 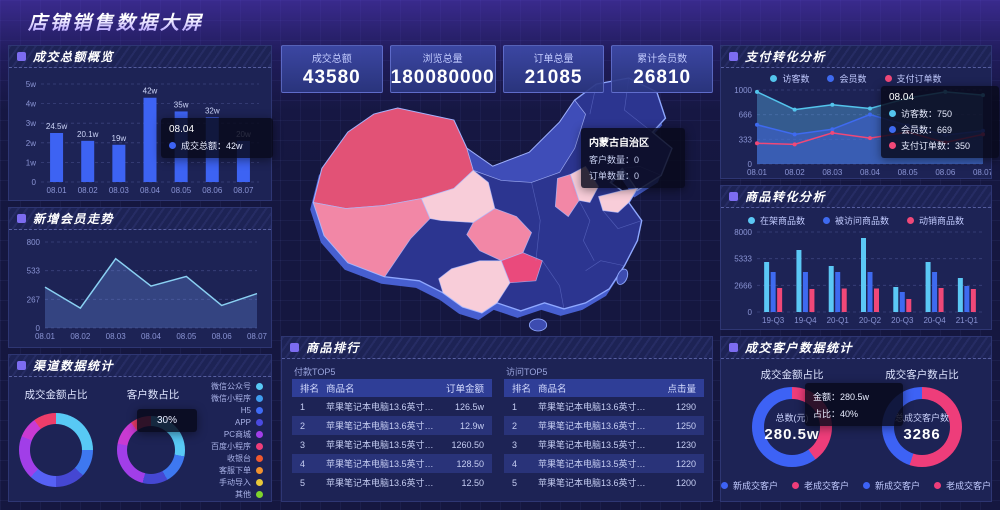 What do you see at coordinates (222, 336) in the screenshot?
I see `svg-text: 08.06` at bounding box center [222, 336].